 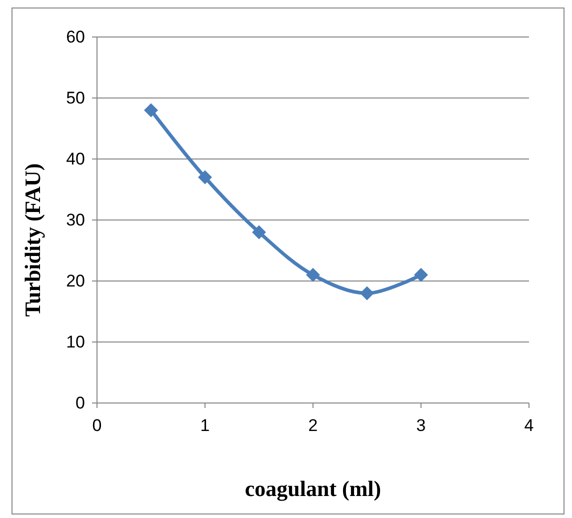 What do you see at coordinates (75, 342) in the screenshot?
I see `y-tick-label: 10` at bounding box center [75, 342].